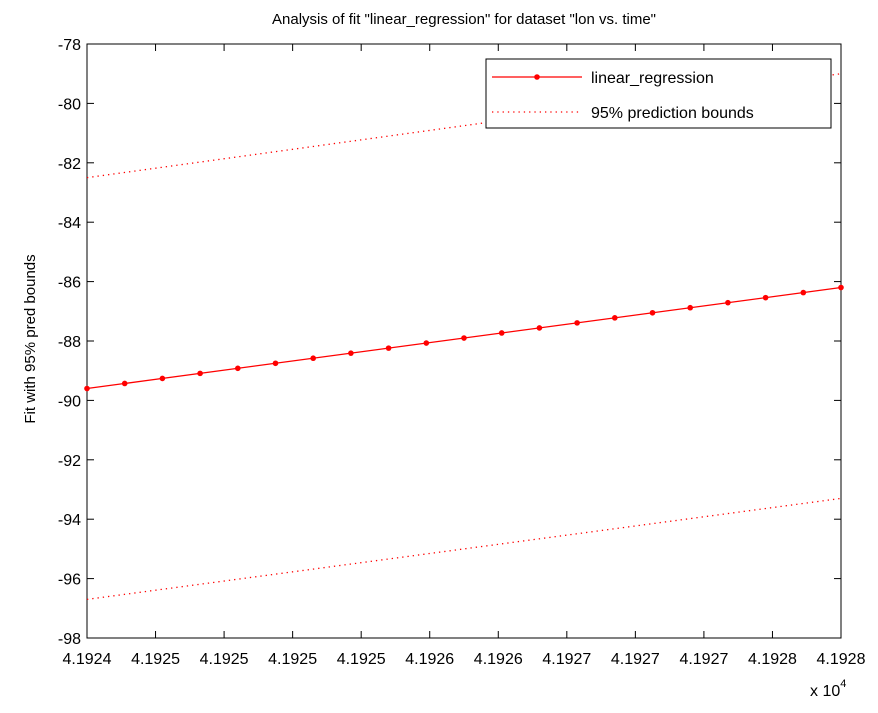 The height and width of the screenshot is (713, 878). Describe the element at coordinates (69, 401) in the screenshot. I see `y-tick-label: -90` at that location.